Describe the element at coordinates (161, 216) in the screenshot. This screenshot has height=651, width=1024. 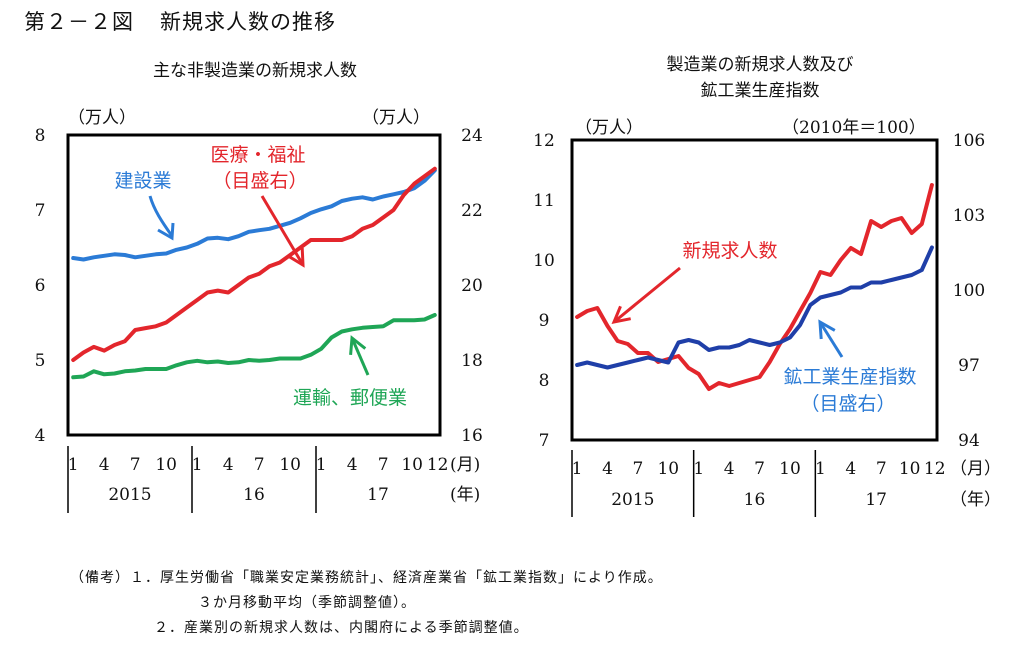
I see `construction-arrow-shaft` at that location.